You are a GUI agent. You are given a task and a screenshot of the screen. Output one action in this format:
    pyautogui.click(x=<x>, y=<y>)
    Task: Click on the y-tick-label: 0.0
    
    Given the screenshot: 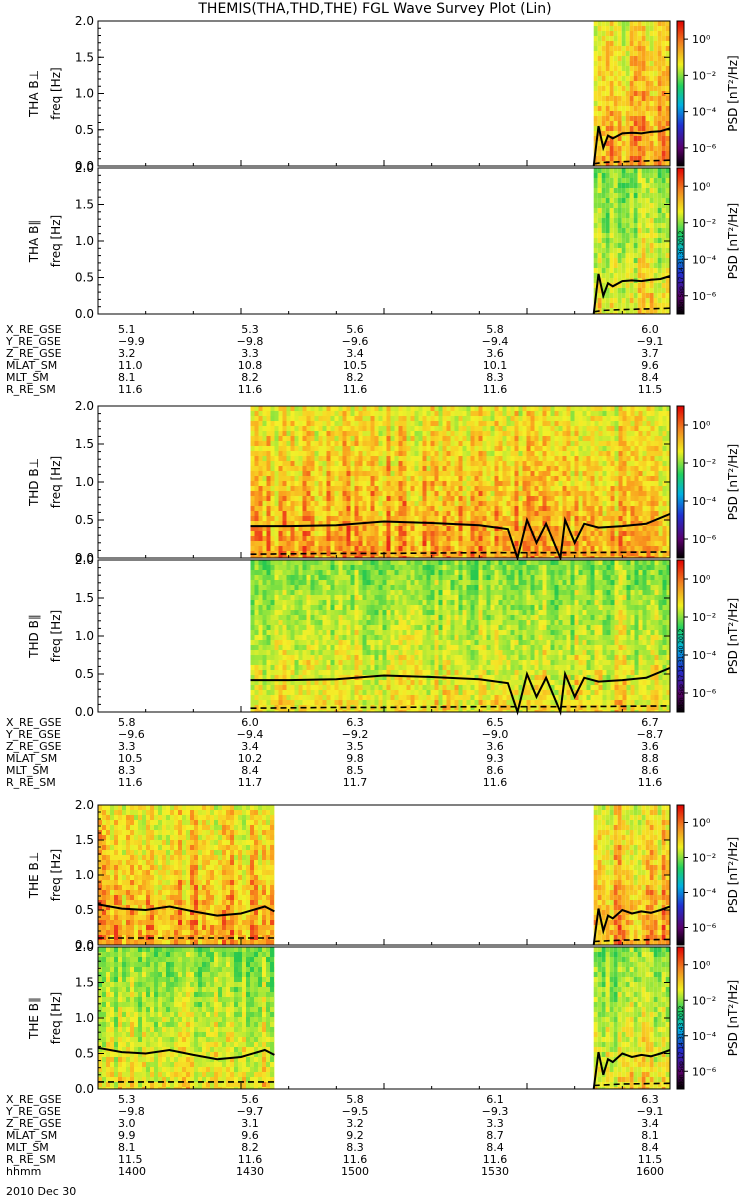 What is the action you would take?
    pyautogui.click(x=84, y=558)
    